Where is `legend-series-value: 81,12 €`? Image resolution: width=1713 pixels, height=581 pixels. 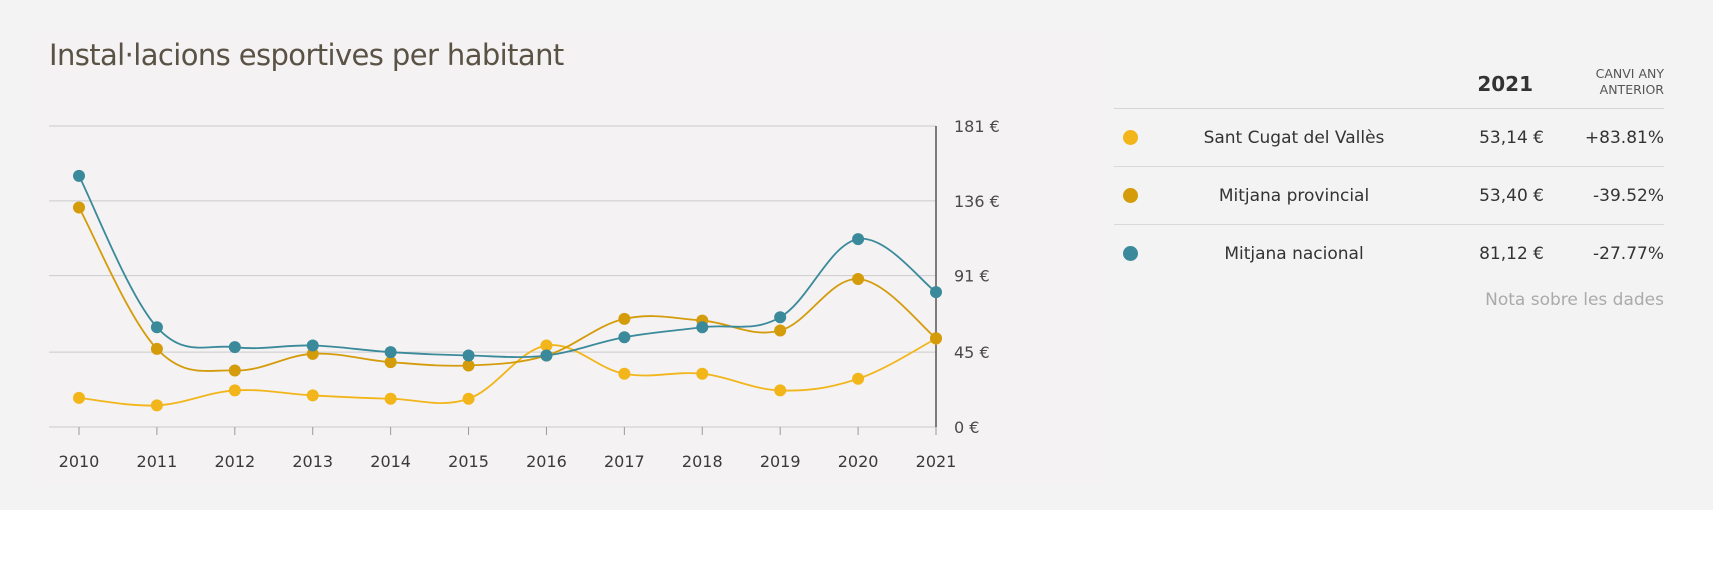 legend-series-value: 81,12 € is located at coordinates (1511, 254).